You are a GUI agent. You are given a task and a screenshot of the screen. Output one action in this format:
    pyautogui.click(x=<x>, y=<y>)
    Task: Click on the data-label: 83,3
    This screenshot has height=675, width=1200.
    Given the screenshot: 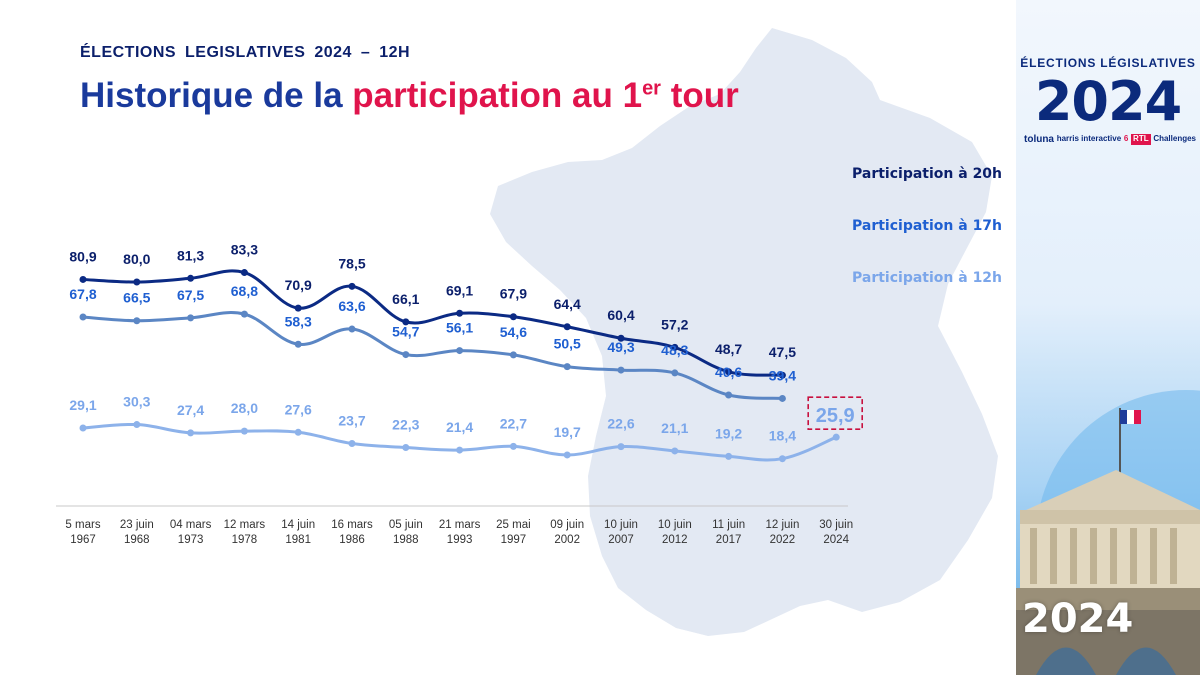 What is the action you would take?
    pyautogui.click(x=244, y=250)
    